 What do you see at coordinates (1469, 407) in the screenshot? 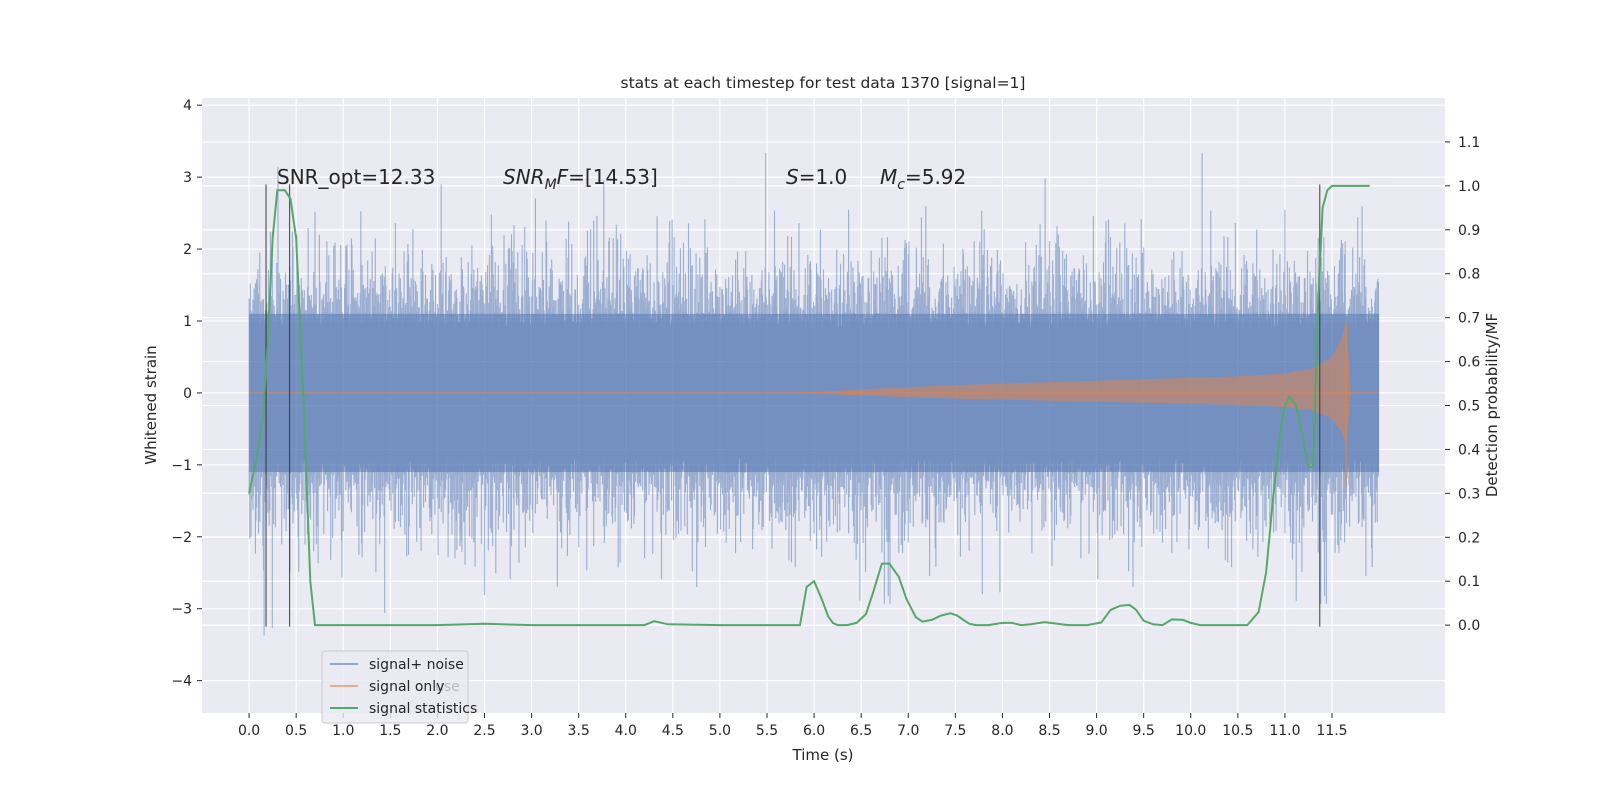
I see `y-right-tick-label: 0.5` at bounding box center [1469, 407].